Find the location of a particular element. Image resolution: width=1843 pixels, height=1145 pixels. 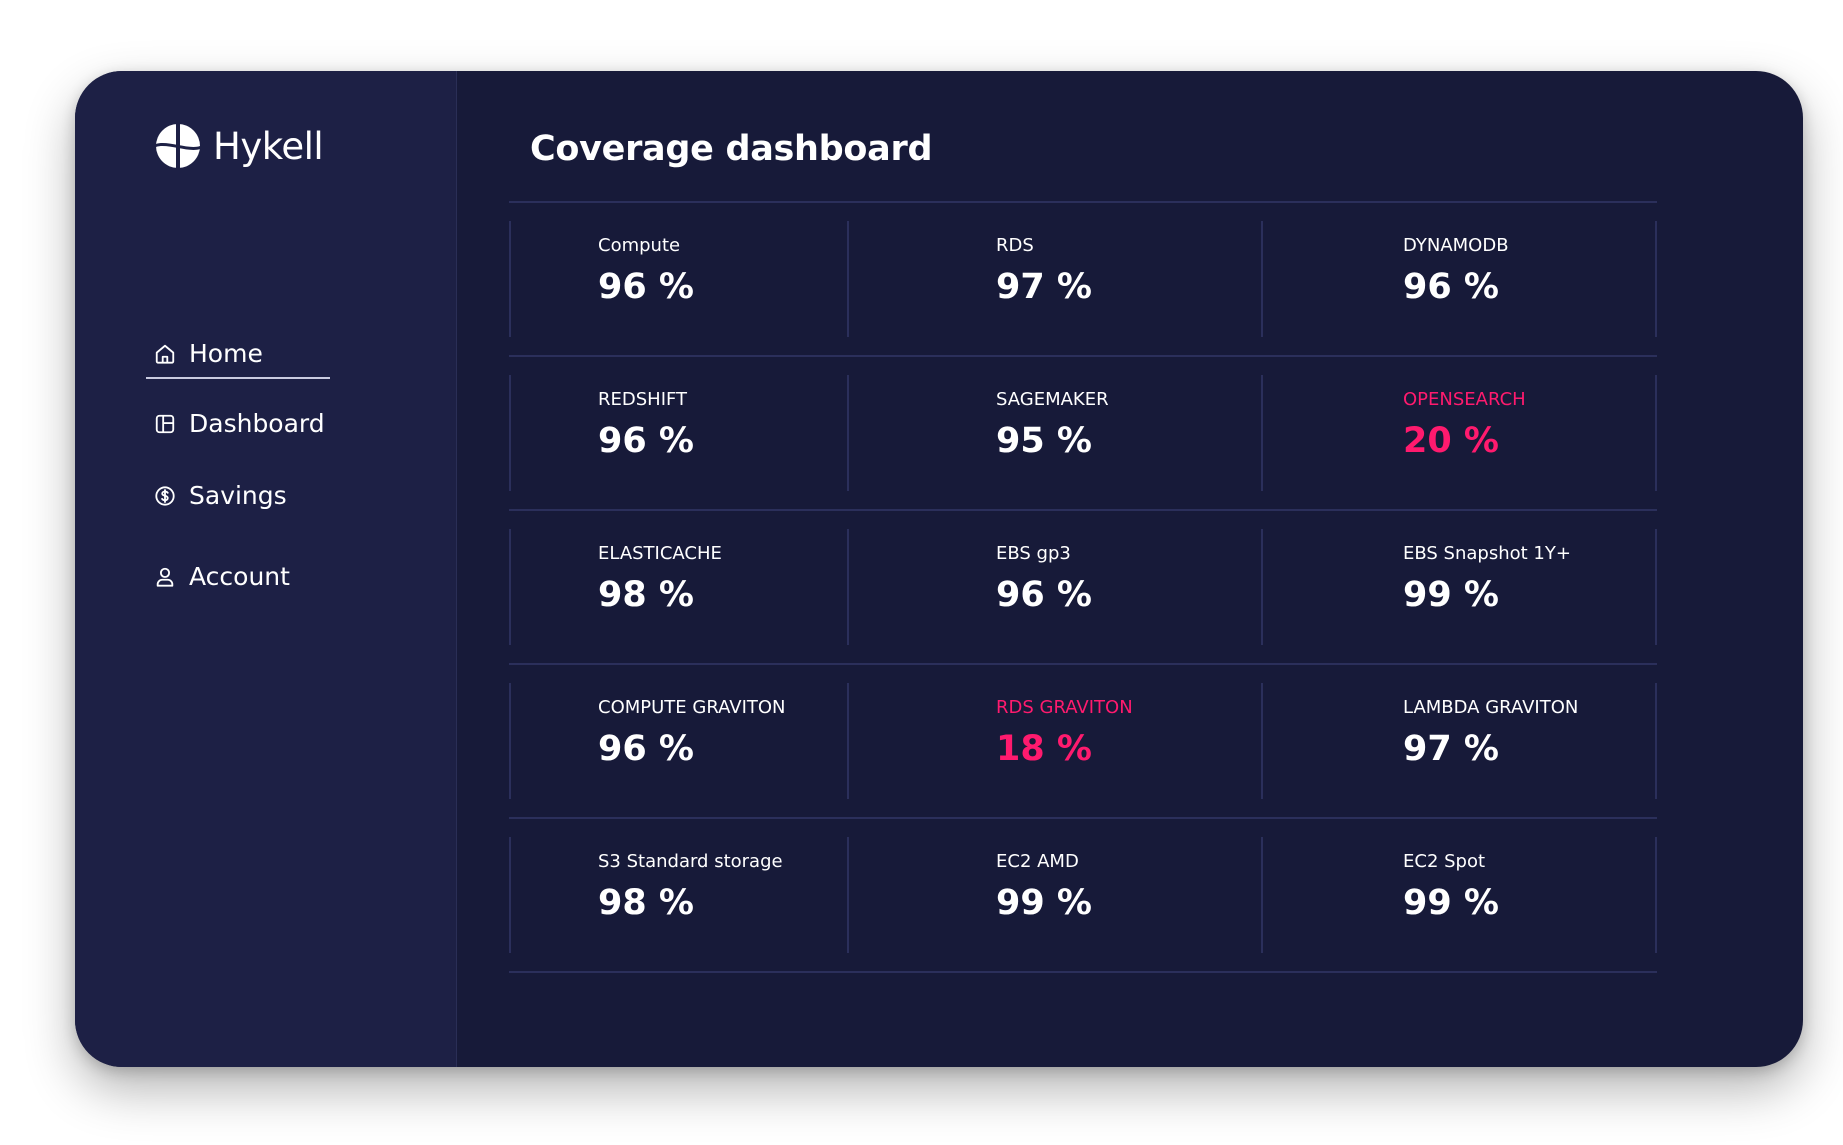

coverage-value: 95 % is located at coordinates (1044, 441).